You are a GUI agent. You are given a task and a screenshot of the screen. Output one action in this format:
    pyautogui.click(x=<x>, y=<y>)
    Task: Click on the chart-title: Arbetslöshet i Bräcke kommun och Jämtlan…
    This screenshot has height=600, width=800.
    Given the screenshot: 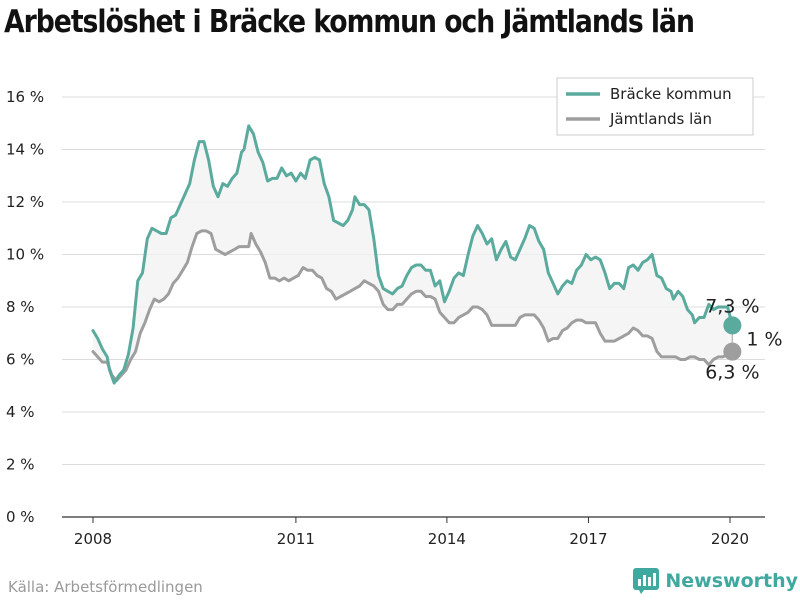 What is the action you would take?
    pyautogui.click(x=349, y=22)
    